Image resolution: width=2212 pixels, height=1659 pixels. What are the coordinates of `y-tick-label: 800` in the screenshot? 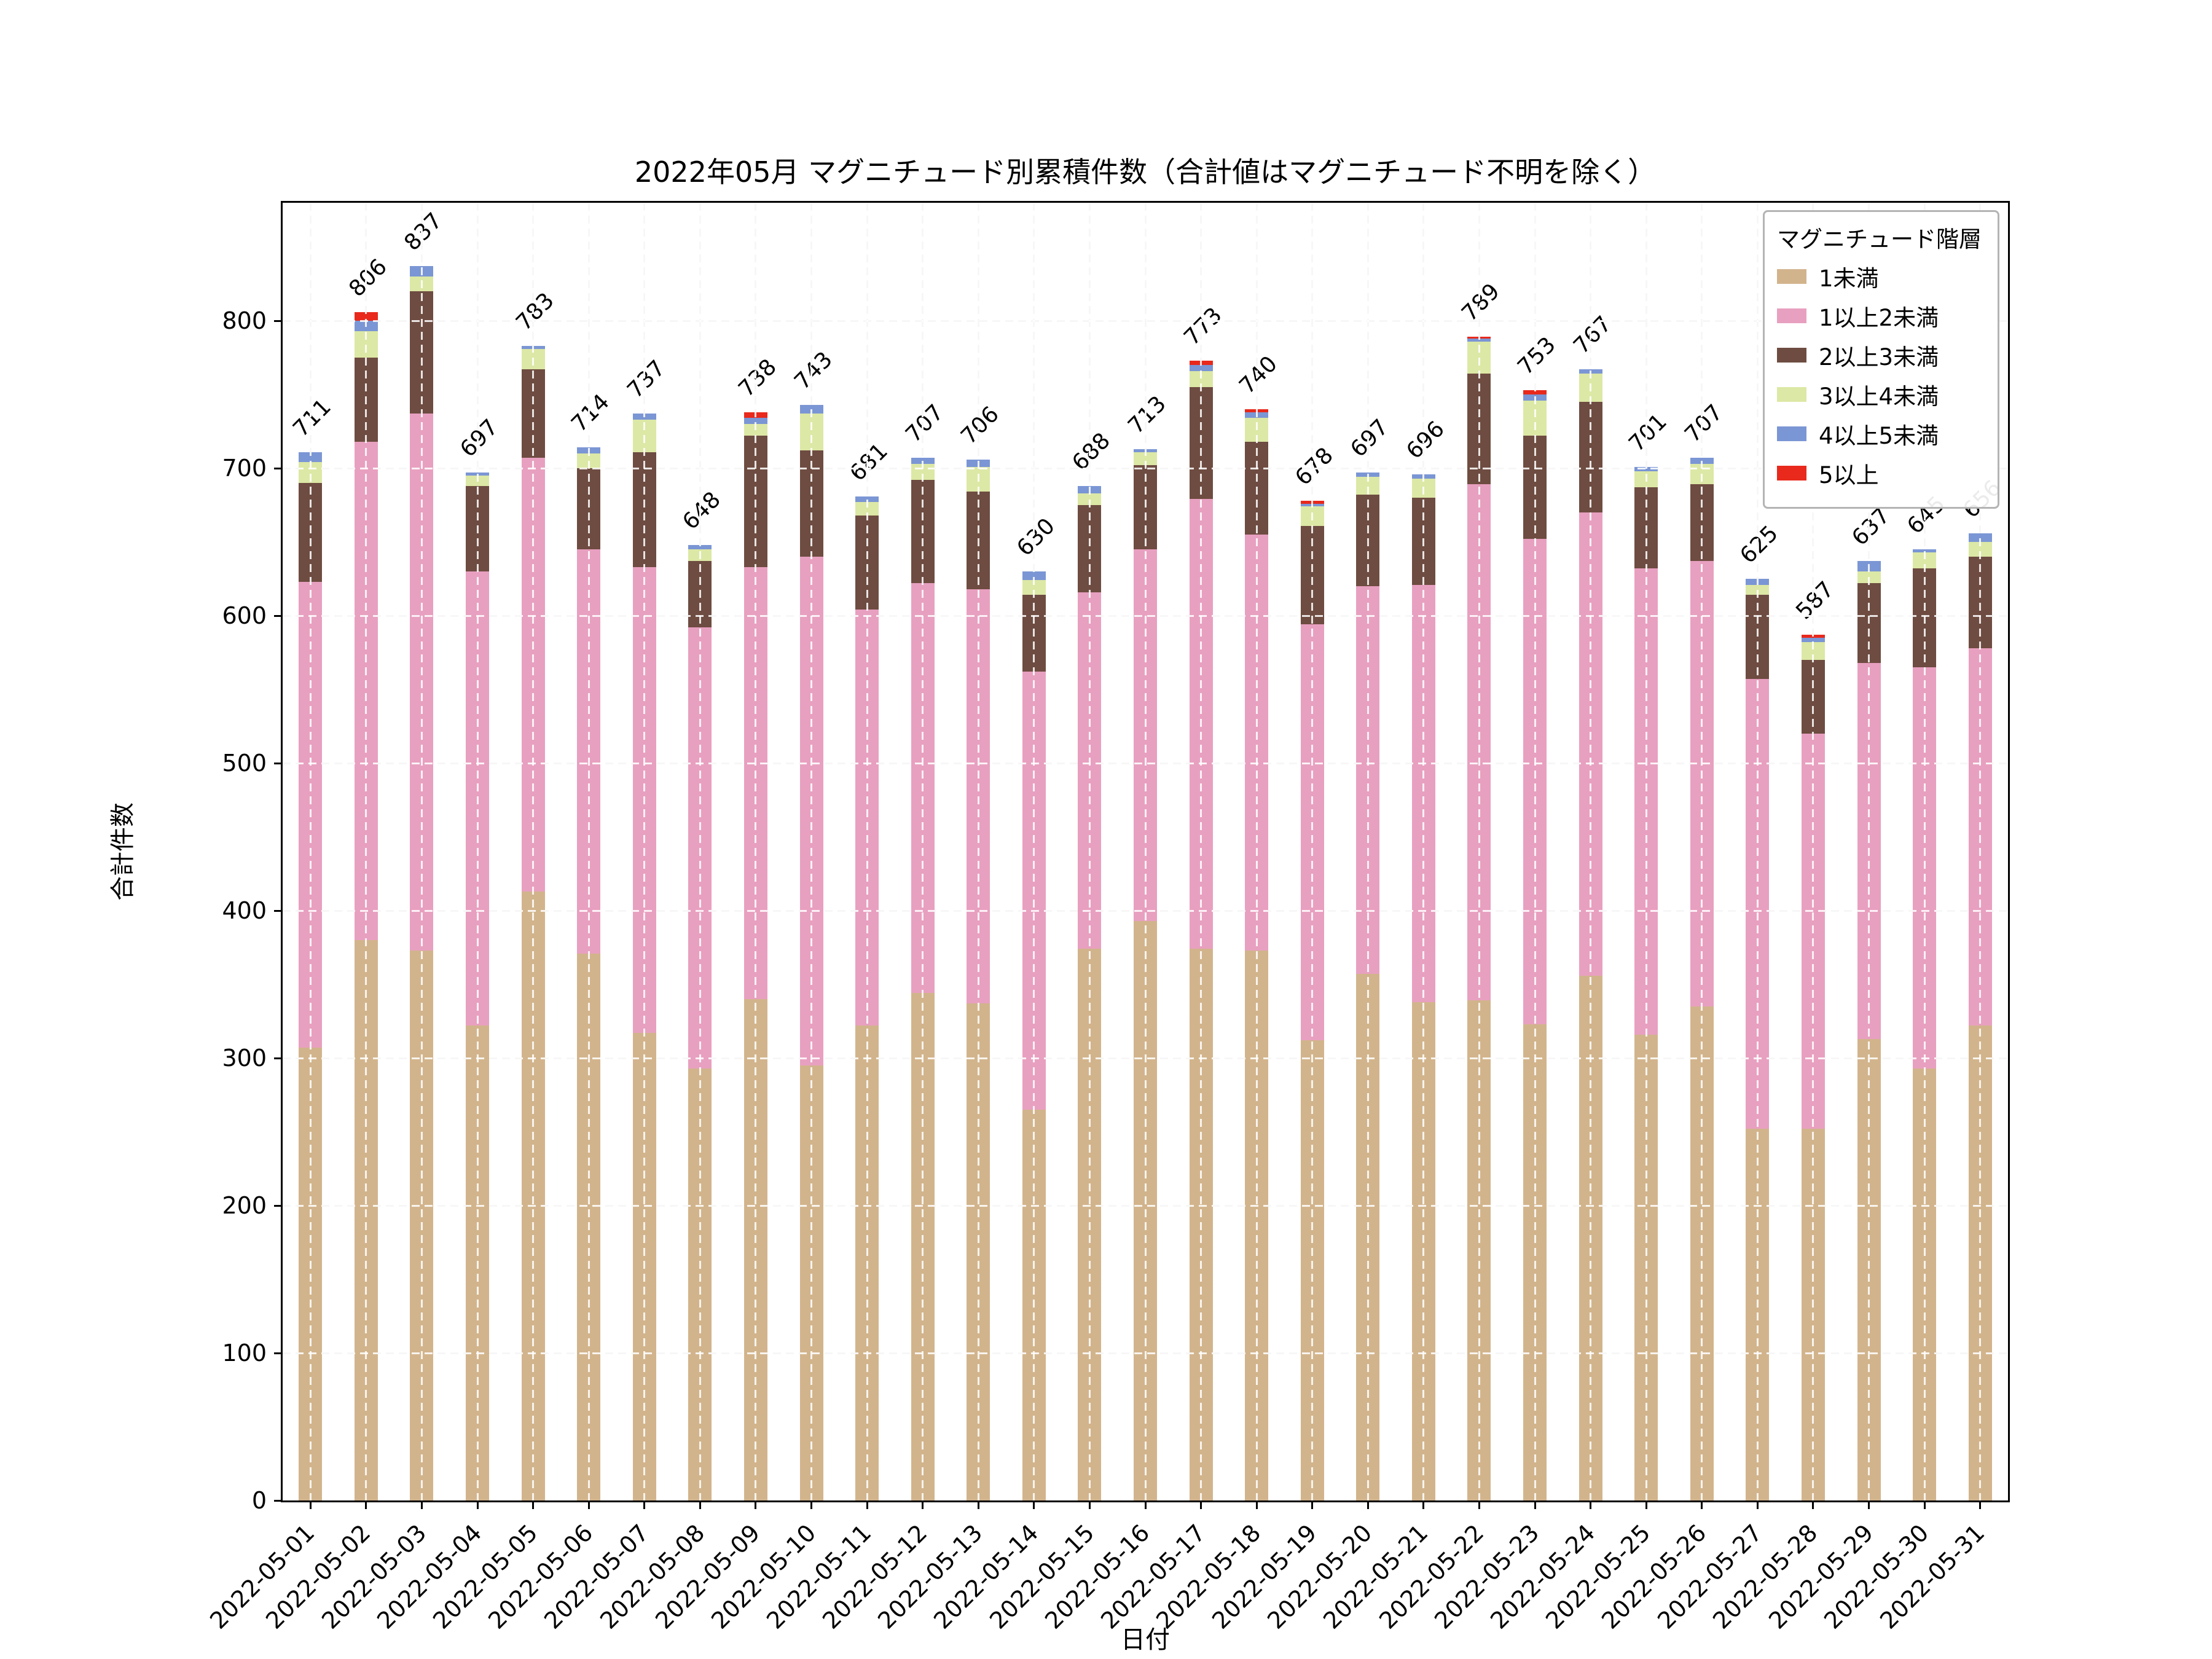 It's located at (244, 320).